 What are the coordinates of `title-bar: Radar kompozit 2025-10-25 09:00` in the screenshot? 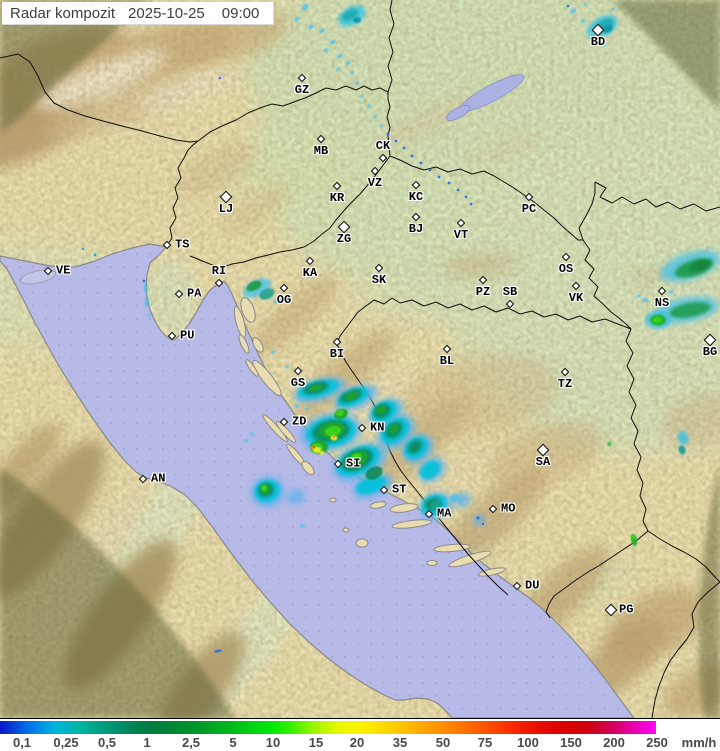 It's located at (138, 13).